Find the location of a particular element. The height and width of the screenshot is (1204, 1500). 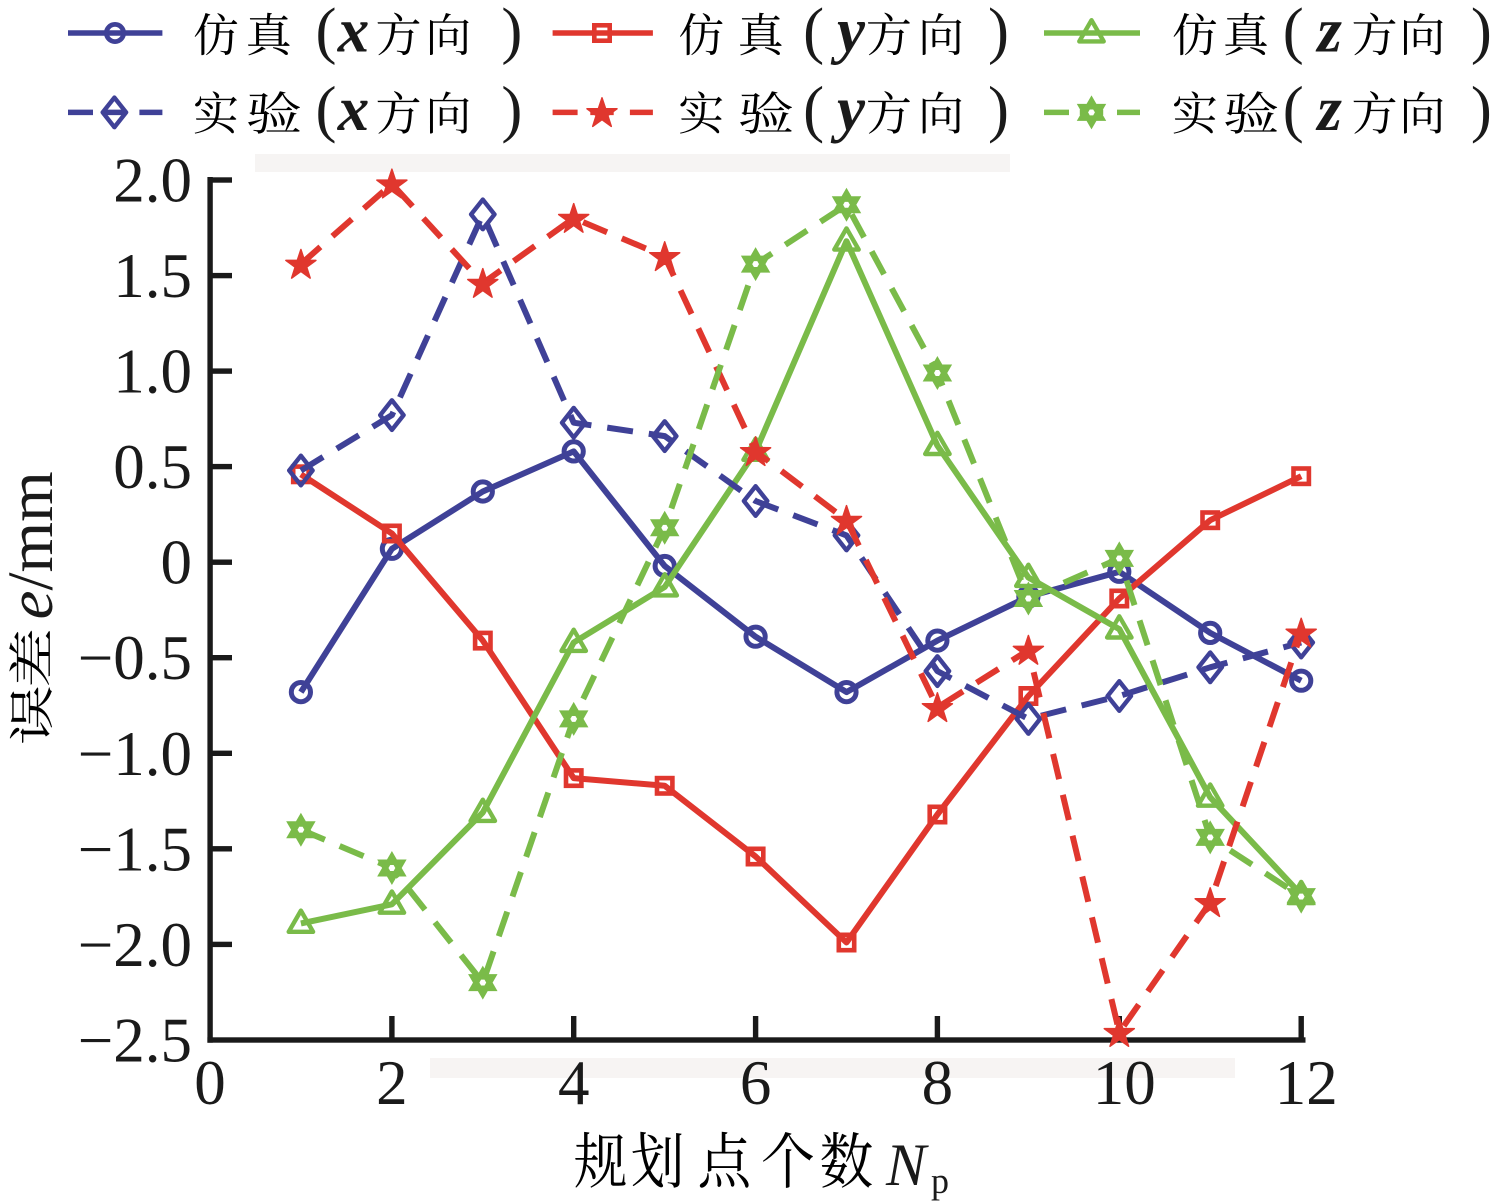

svg-text: 1.0 is located at coordinates (152, 372).